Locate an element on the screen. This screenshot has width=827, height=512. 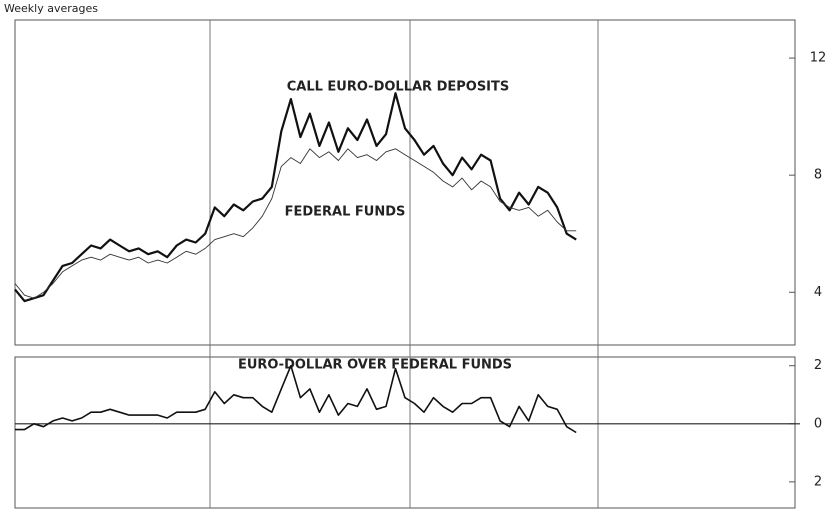
series-label: FEDERAL FUNDS is located at coordinates (345, 212).